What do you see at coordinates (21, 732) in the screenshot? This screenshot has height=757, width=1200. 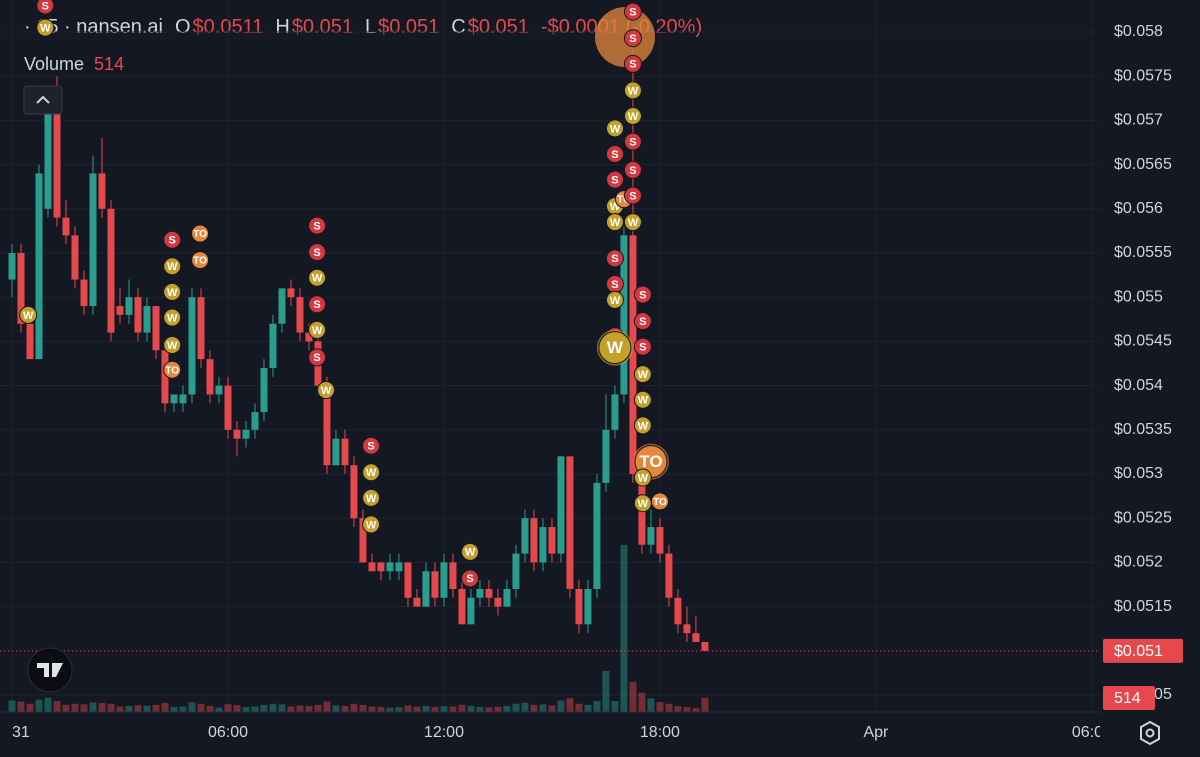 I see `x-tick-label: 31` at bounding box center [21, 732].